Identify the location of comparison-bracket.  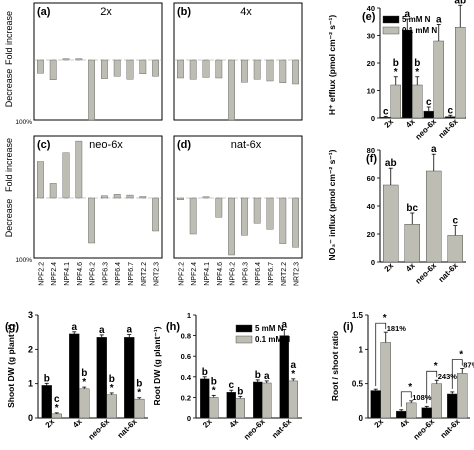
(381, 354).